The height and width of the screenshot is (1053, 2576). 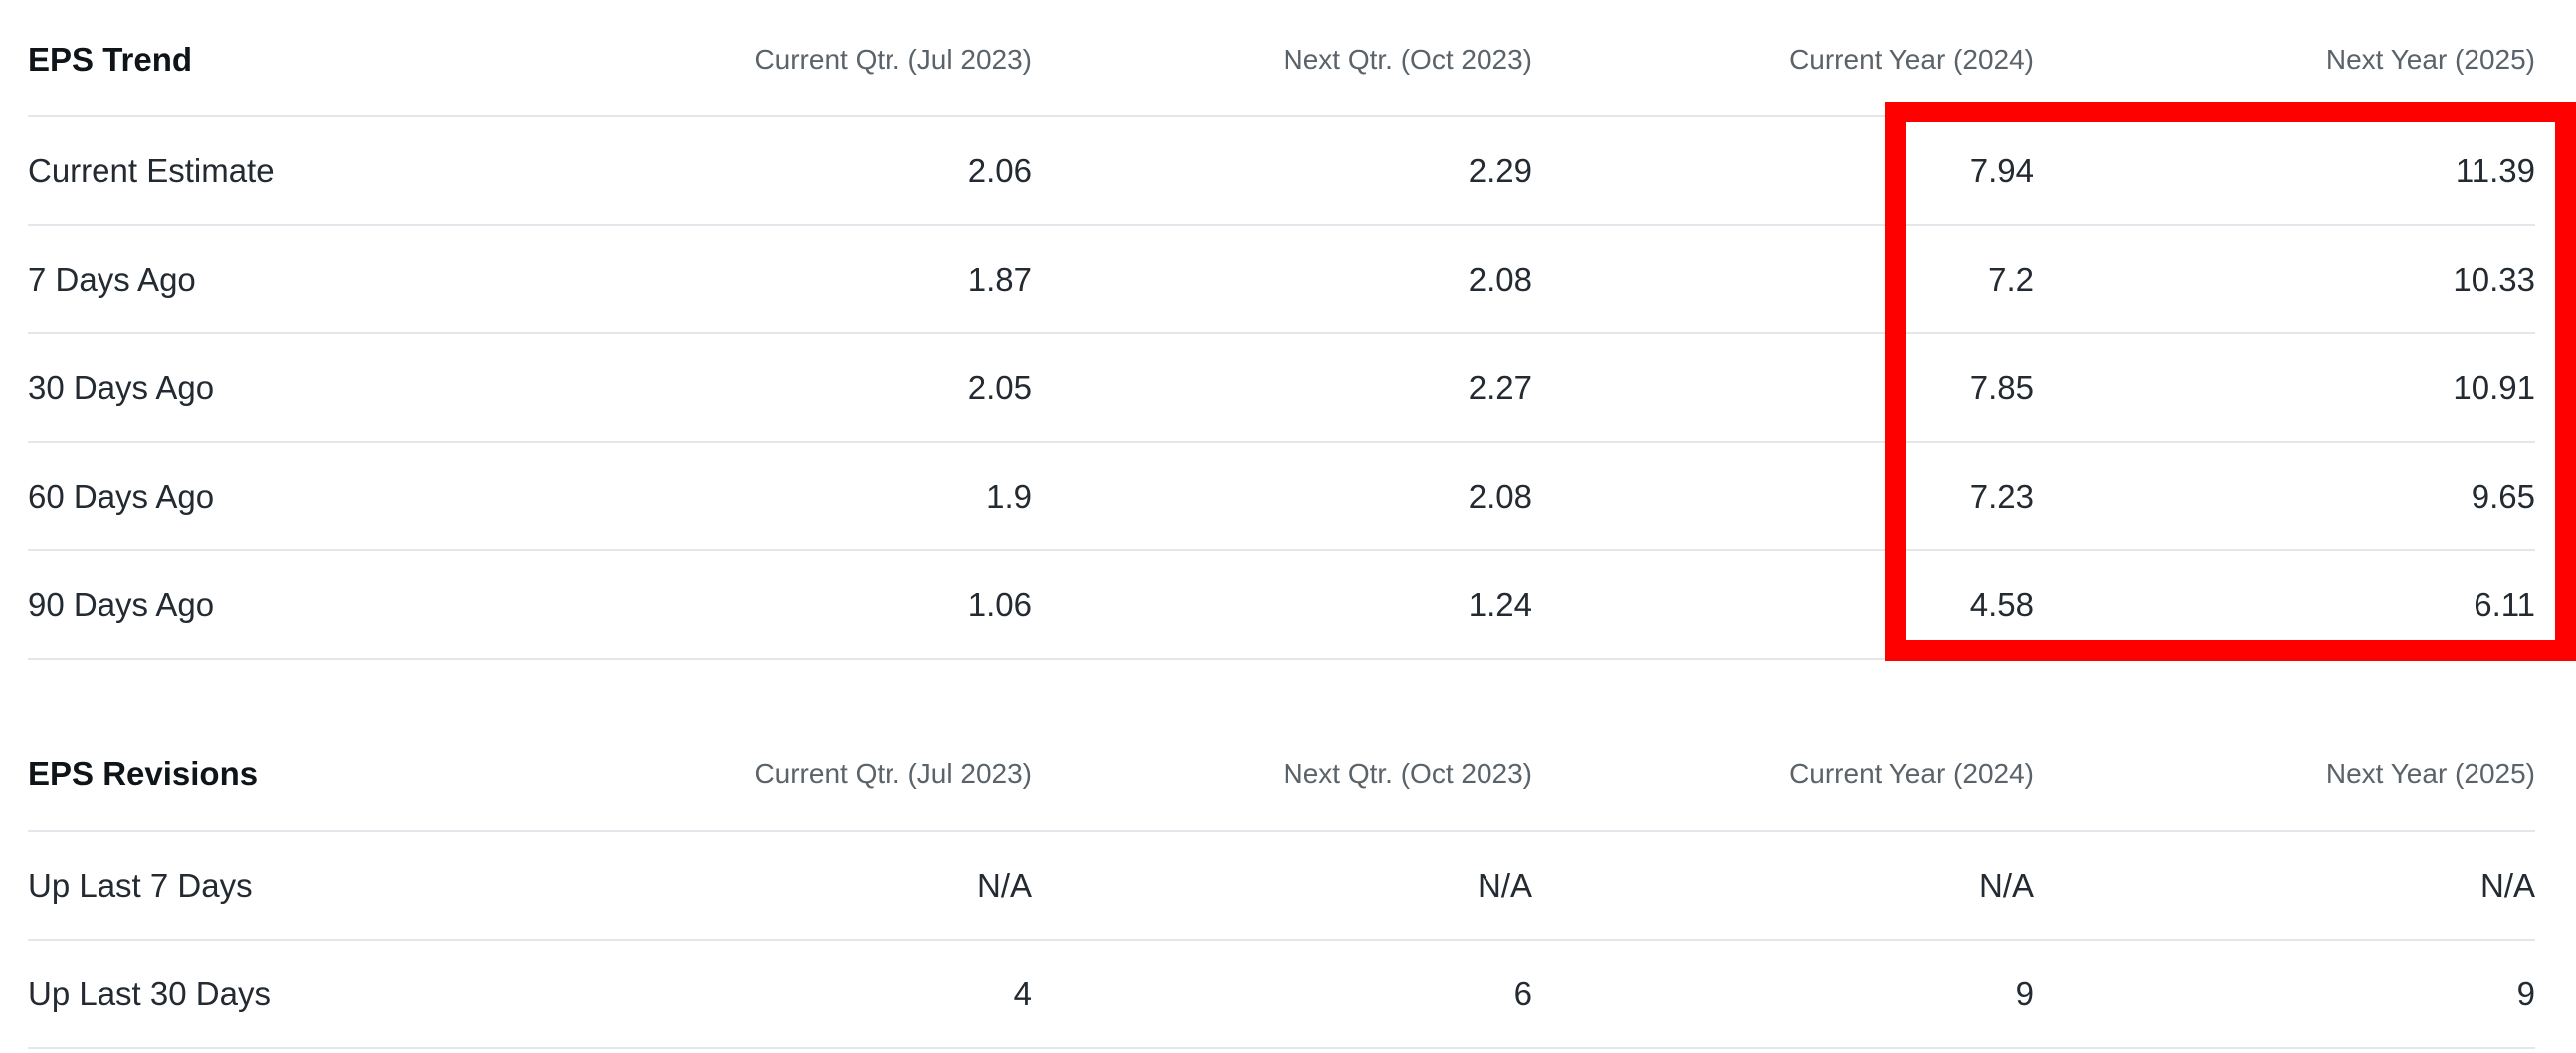 What do you see at coordinates (1500, 170) in the screenshot?
I see `cell-value: 2.29` at bounding box center [1500, 170].